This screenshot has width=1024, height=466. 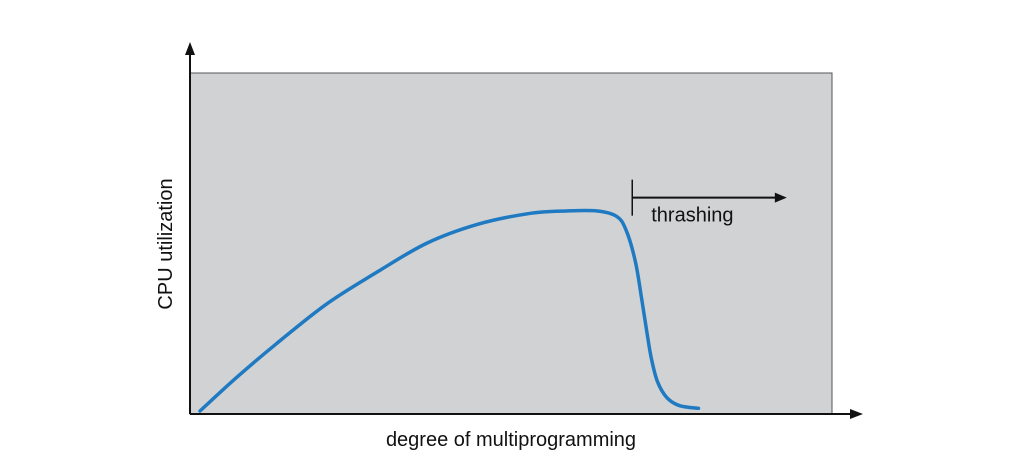 I want to click on x-axis-label: degree of multiprogramming, so click(x=511, y=440).